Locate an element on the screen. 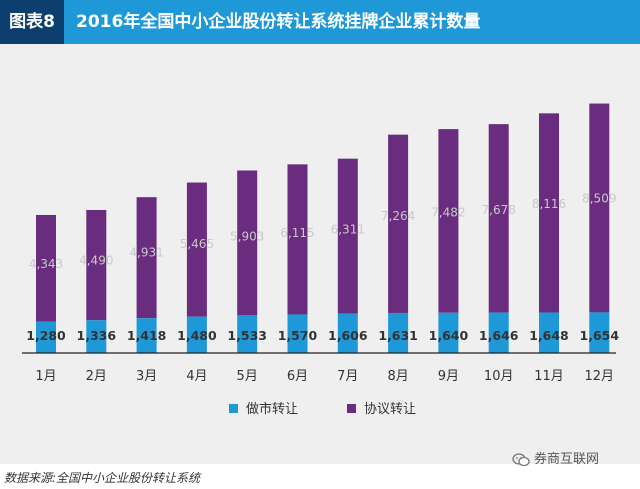 The height and width of the screenshot is (489, 640). x-tick-label: 2月 is located at coordinates (96, 376).